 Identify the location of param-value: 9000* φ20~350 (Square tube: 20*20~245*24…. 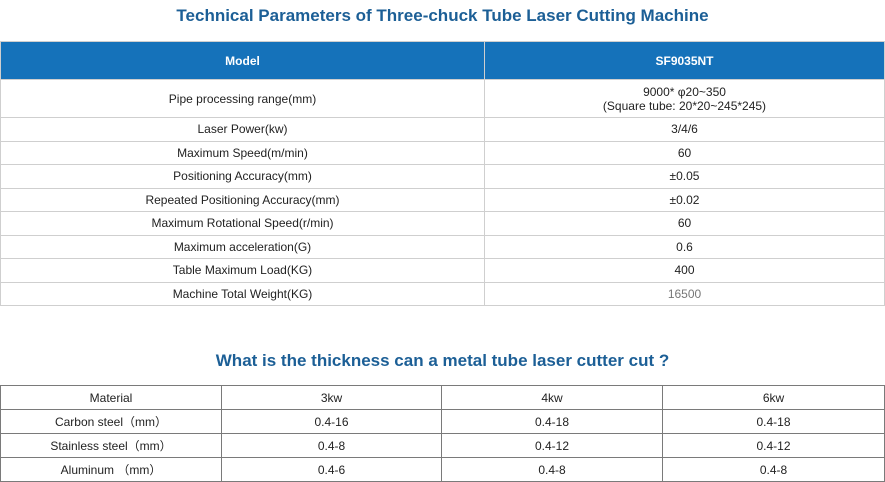
(684, 98).